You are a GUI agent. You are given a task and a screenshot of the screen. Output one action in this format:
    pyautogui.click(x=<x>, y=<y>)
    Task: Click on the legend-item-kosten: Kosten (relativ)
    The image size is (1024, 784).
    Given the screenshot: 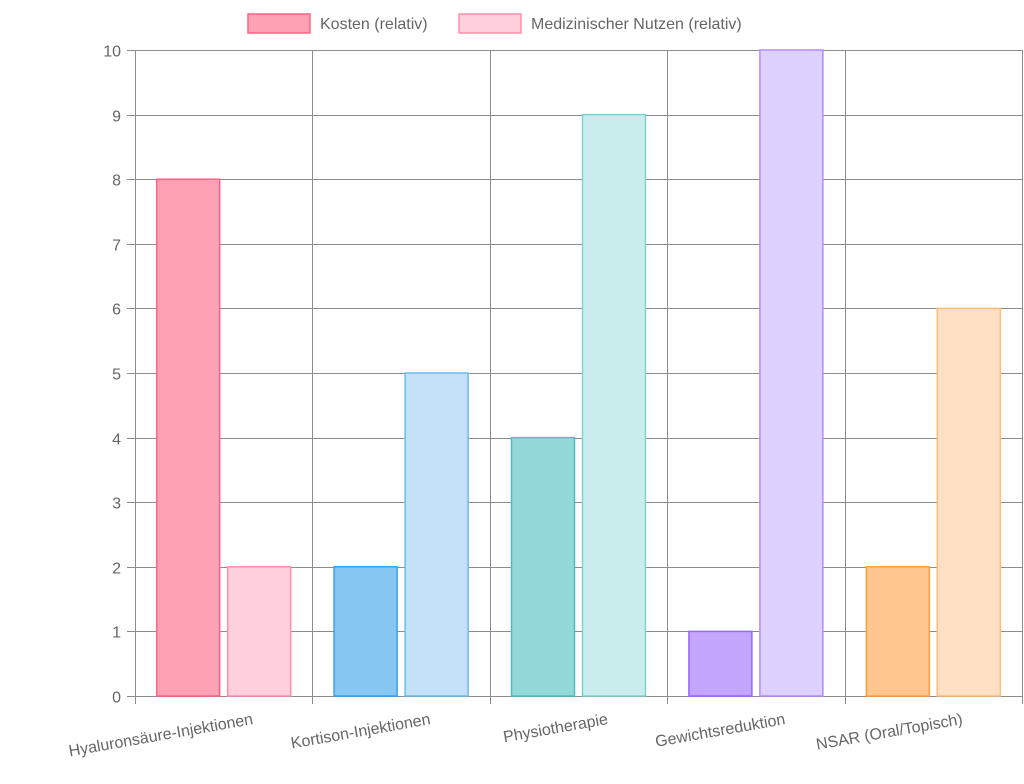 What is the action you would take?
    pyautogui.click(x=337, y=23)
    